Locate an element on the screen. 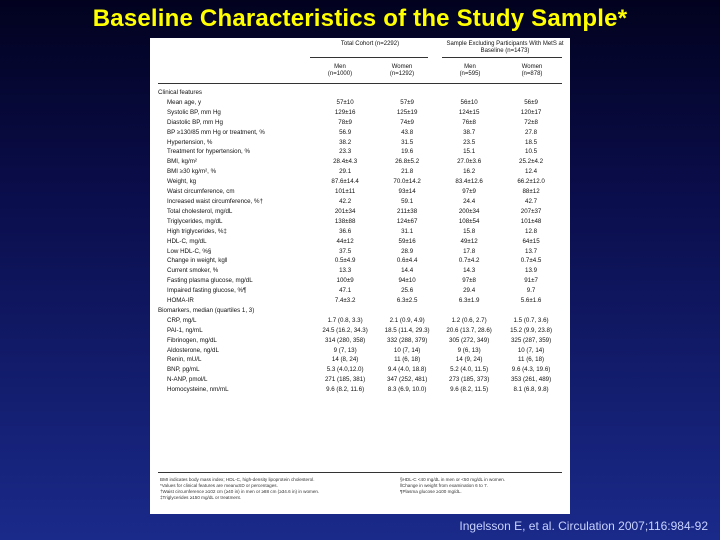  table-cell: 14 (8, 24) is located at coordinates (345, 360).